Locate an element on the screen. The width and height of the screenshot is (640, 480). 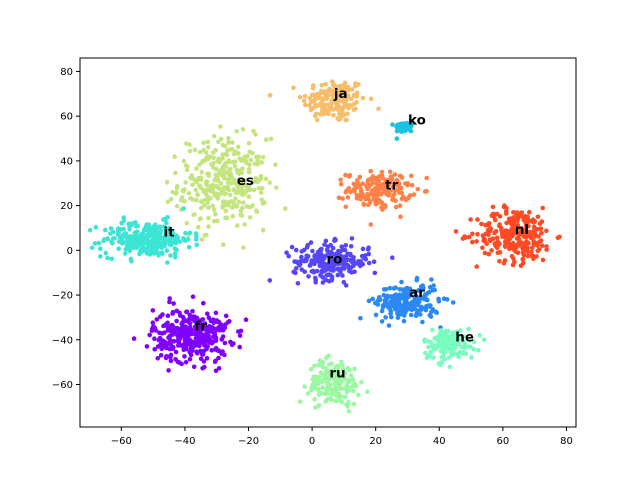
cluster-nl is located at coordinates (507, 236).